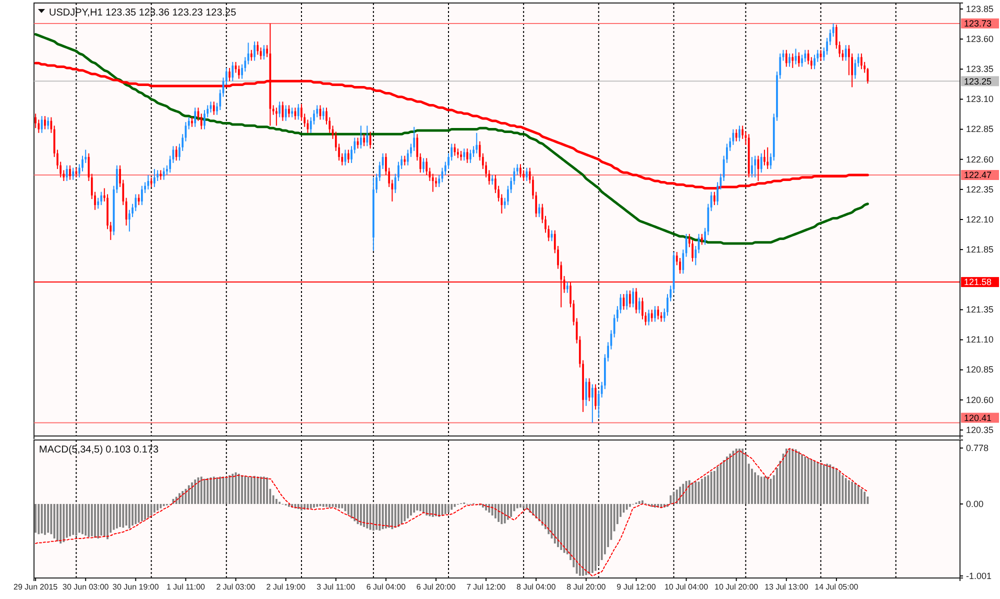  Describe the element at coordinates (786, 587) in the screenshot. I see `x-tick-label: 13 Jul 13:00` at that location.